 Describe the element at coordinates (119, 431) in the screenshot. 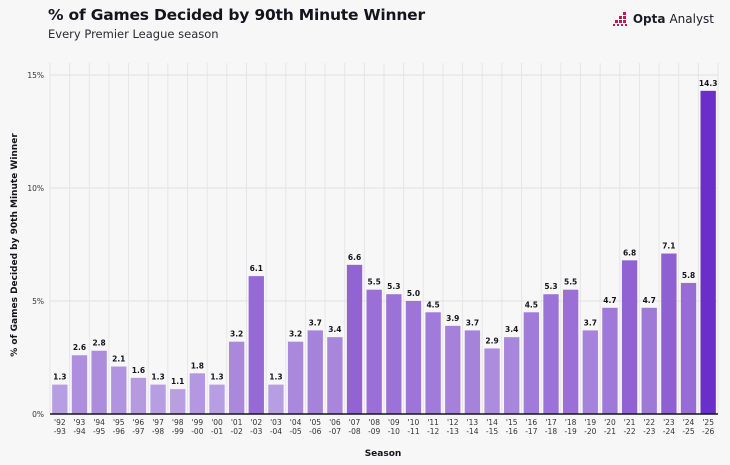

I see `x-tick-label: -96` at that location.